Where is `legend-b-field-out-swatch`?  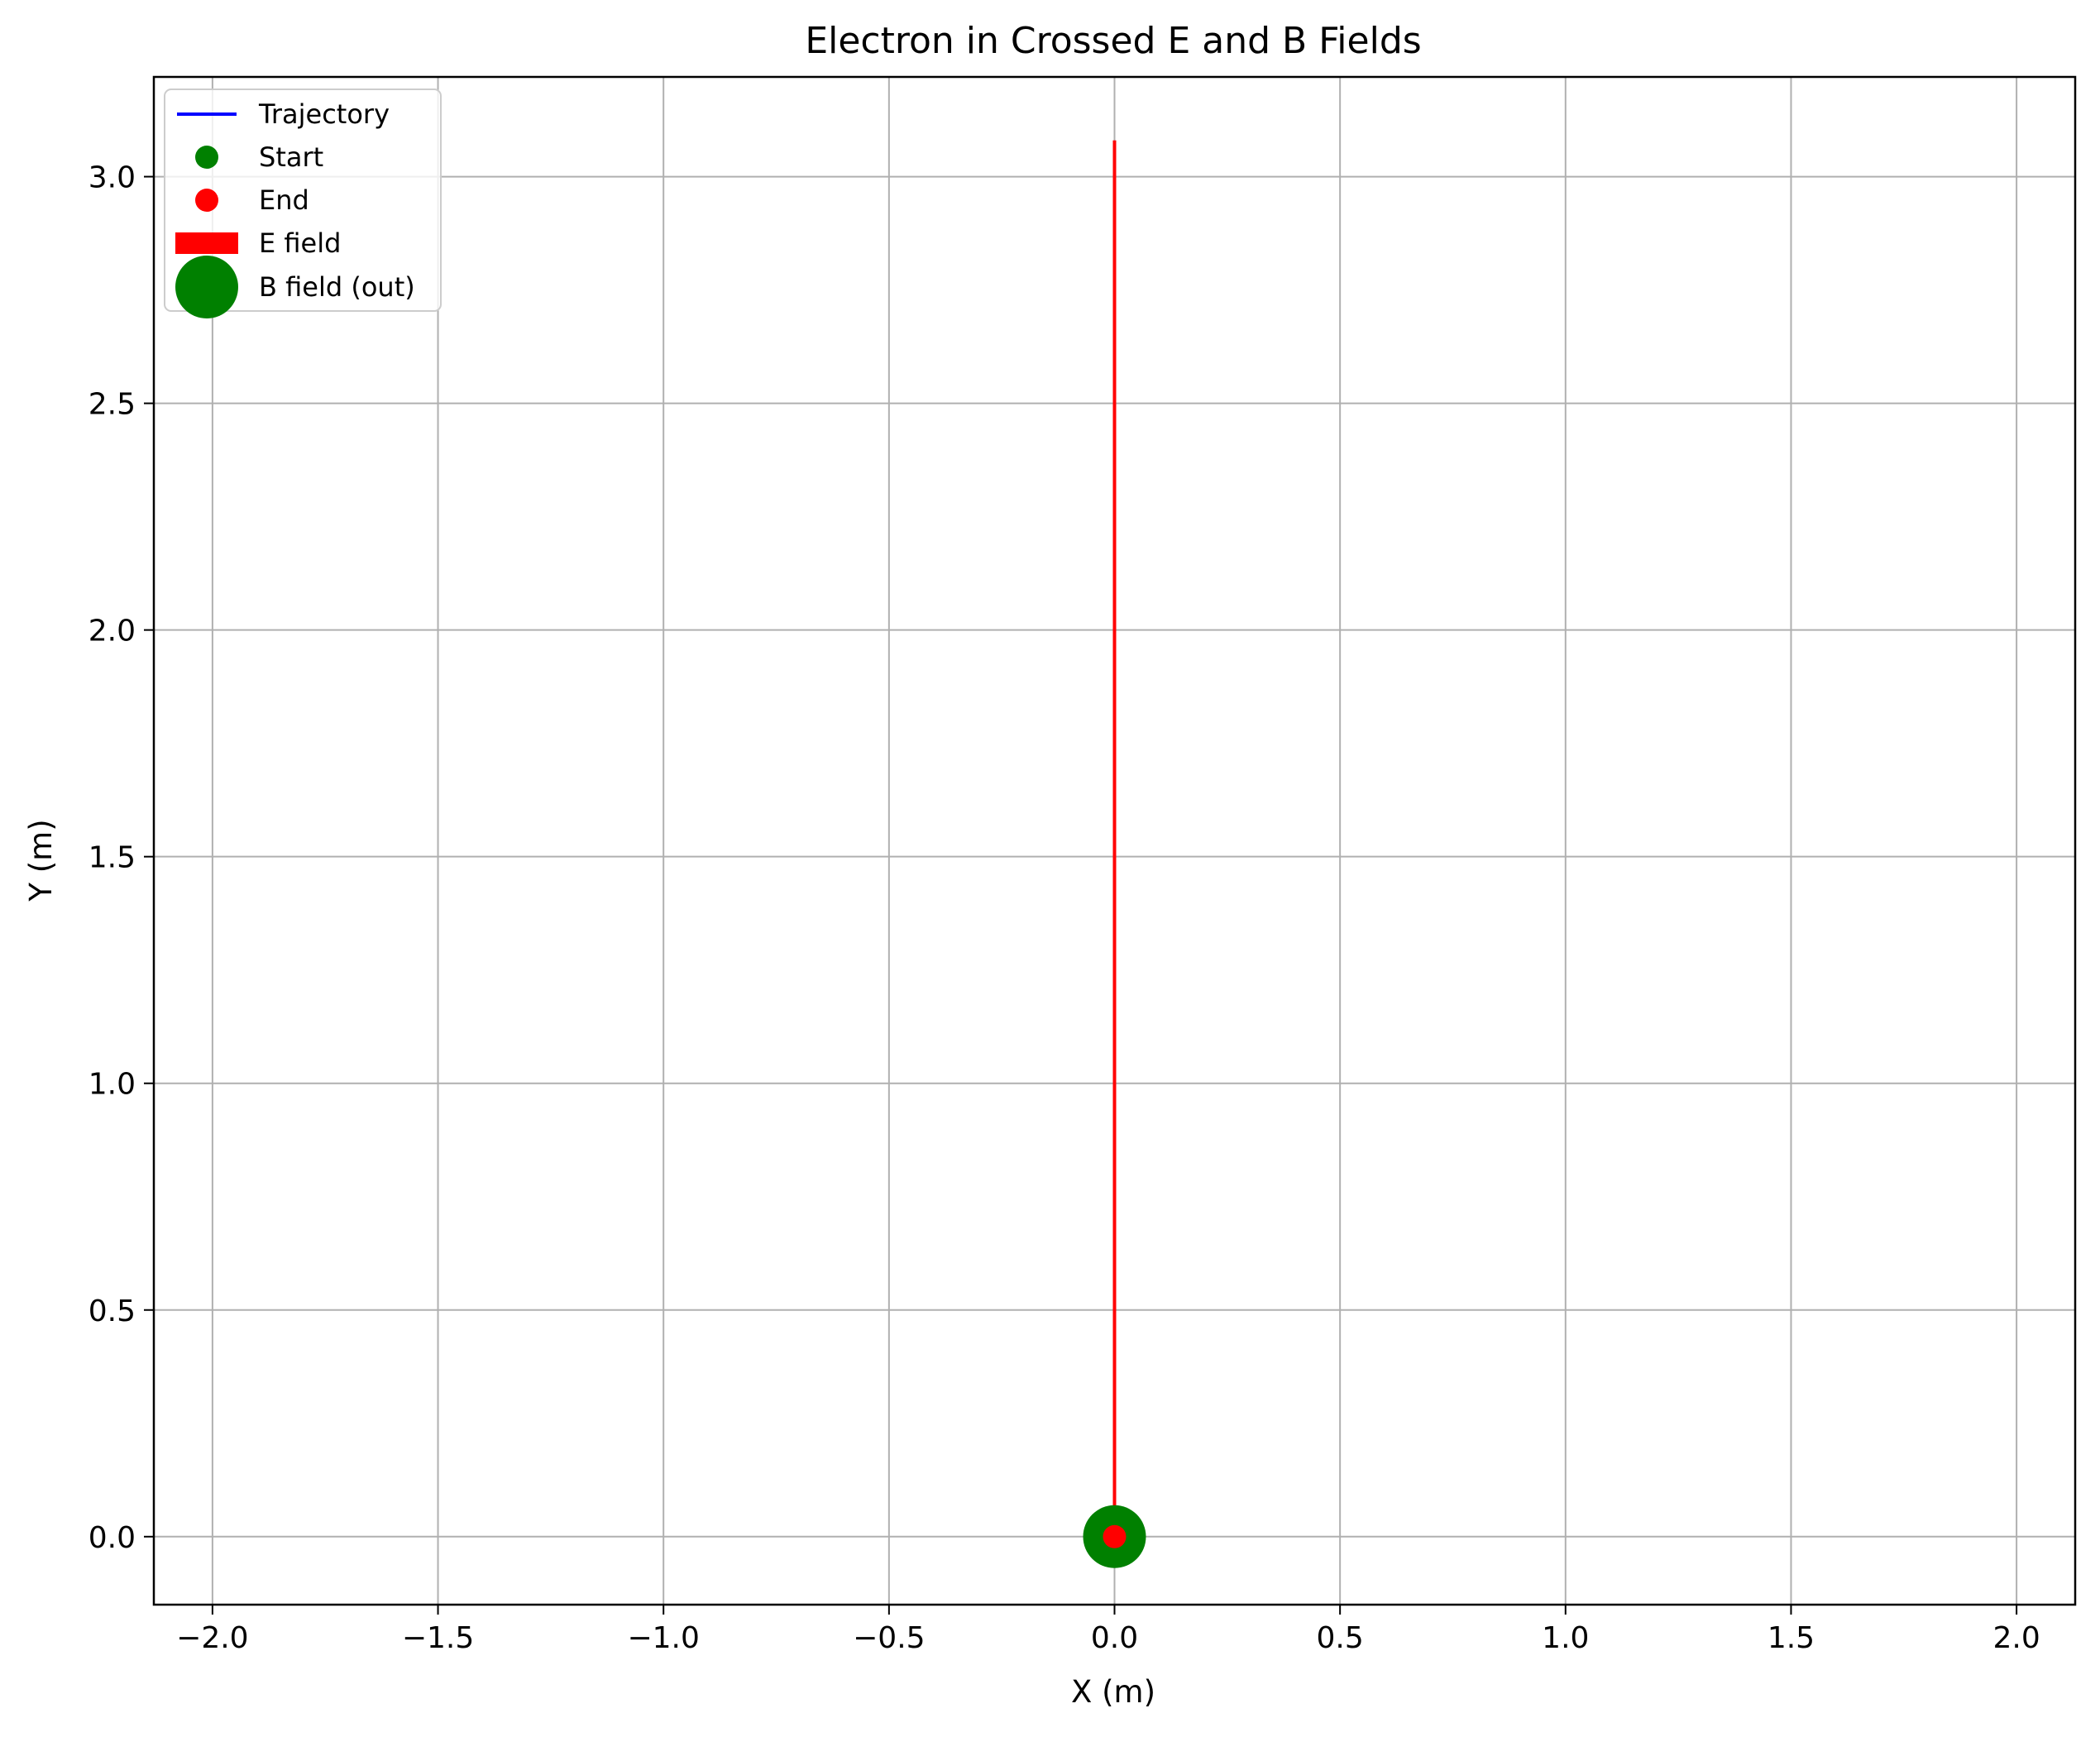 legend-b-field-out-swatch is located at coordinates (206, 287).